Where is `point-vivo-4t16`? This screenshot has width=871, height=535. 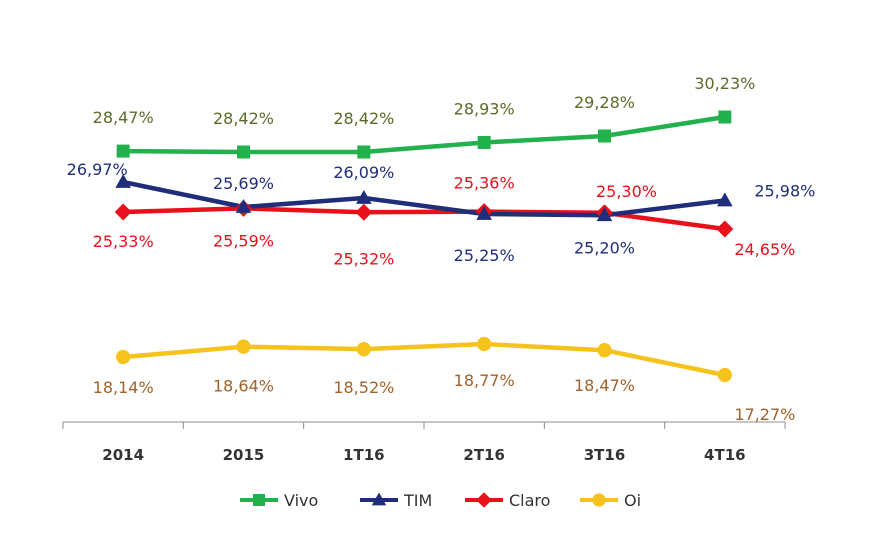
point-vivo-4t16 is located at coordinates (725, 117).